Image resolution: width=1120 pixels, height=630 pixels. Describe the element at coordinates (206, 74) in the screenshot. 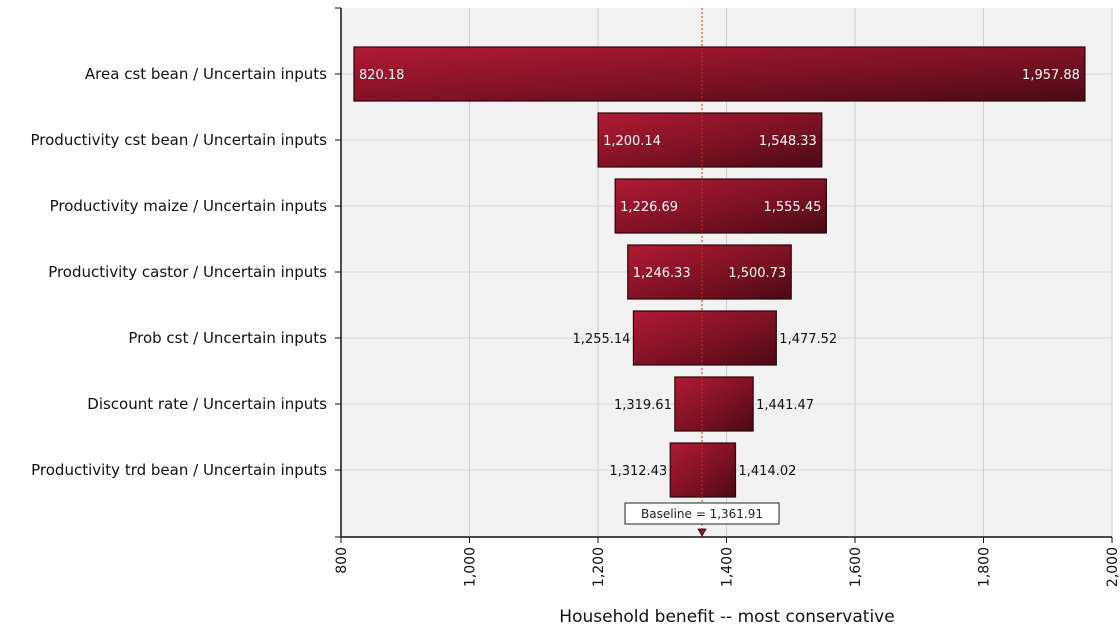

I see `category-label: Area cst bean / Uncertain inputs` at that location.